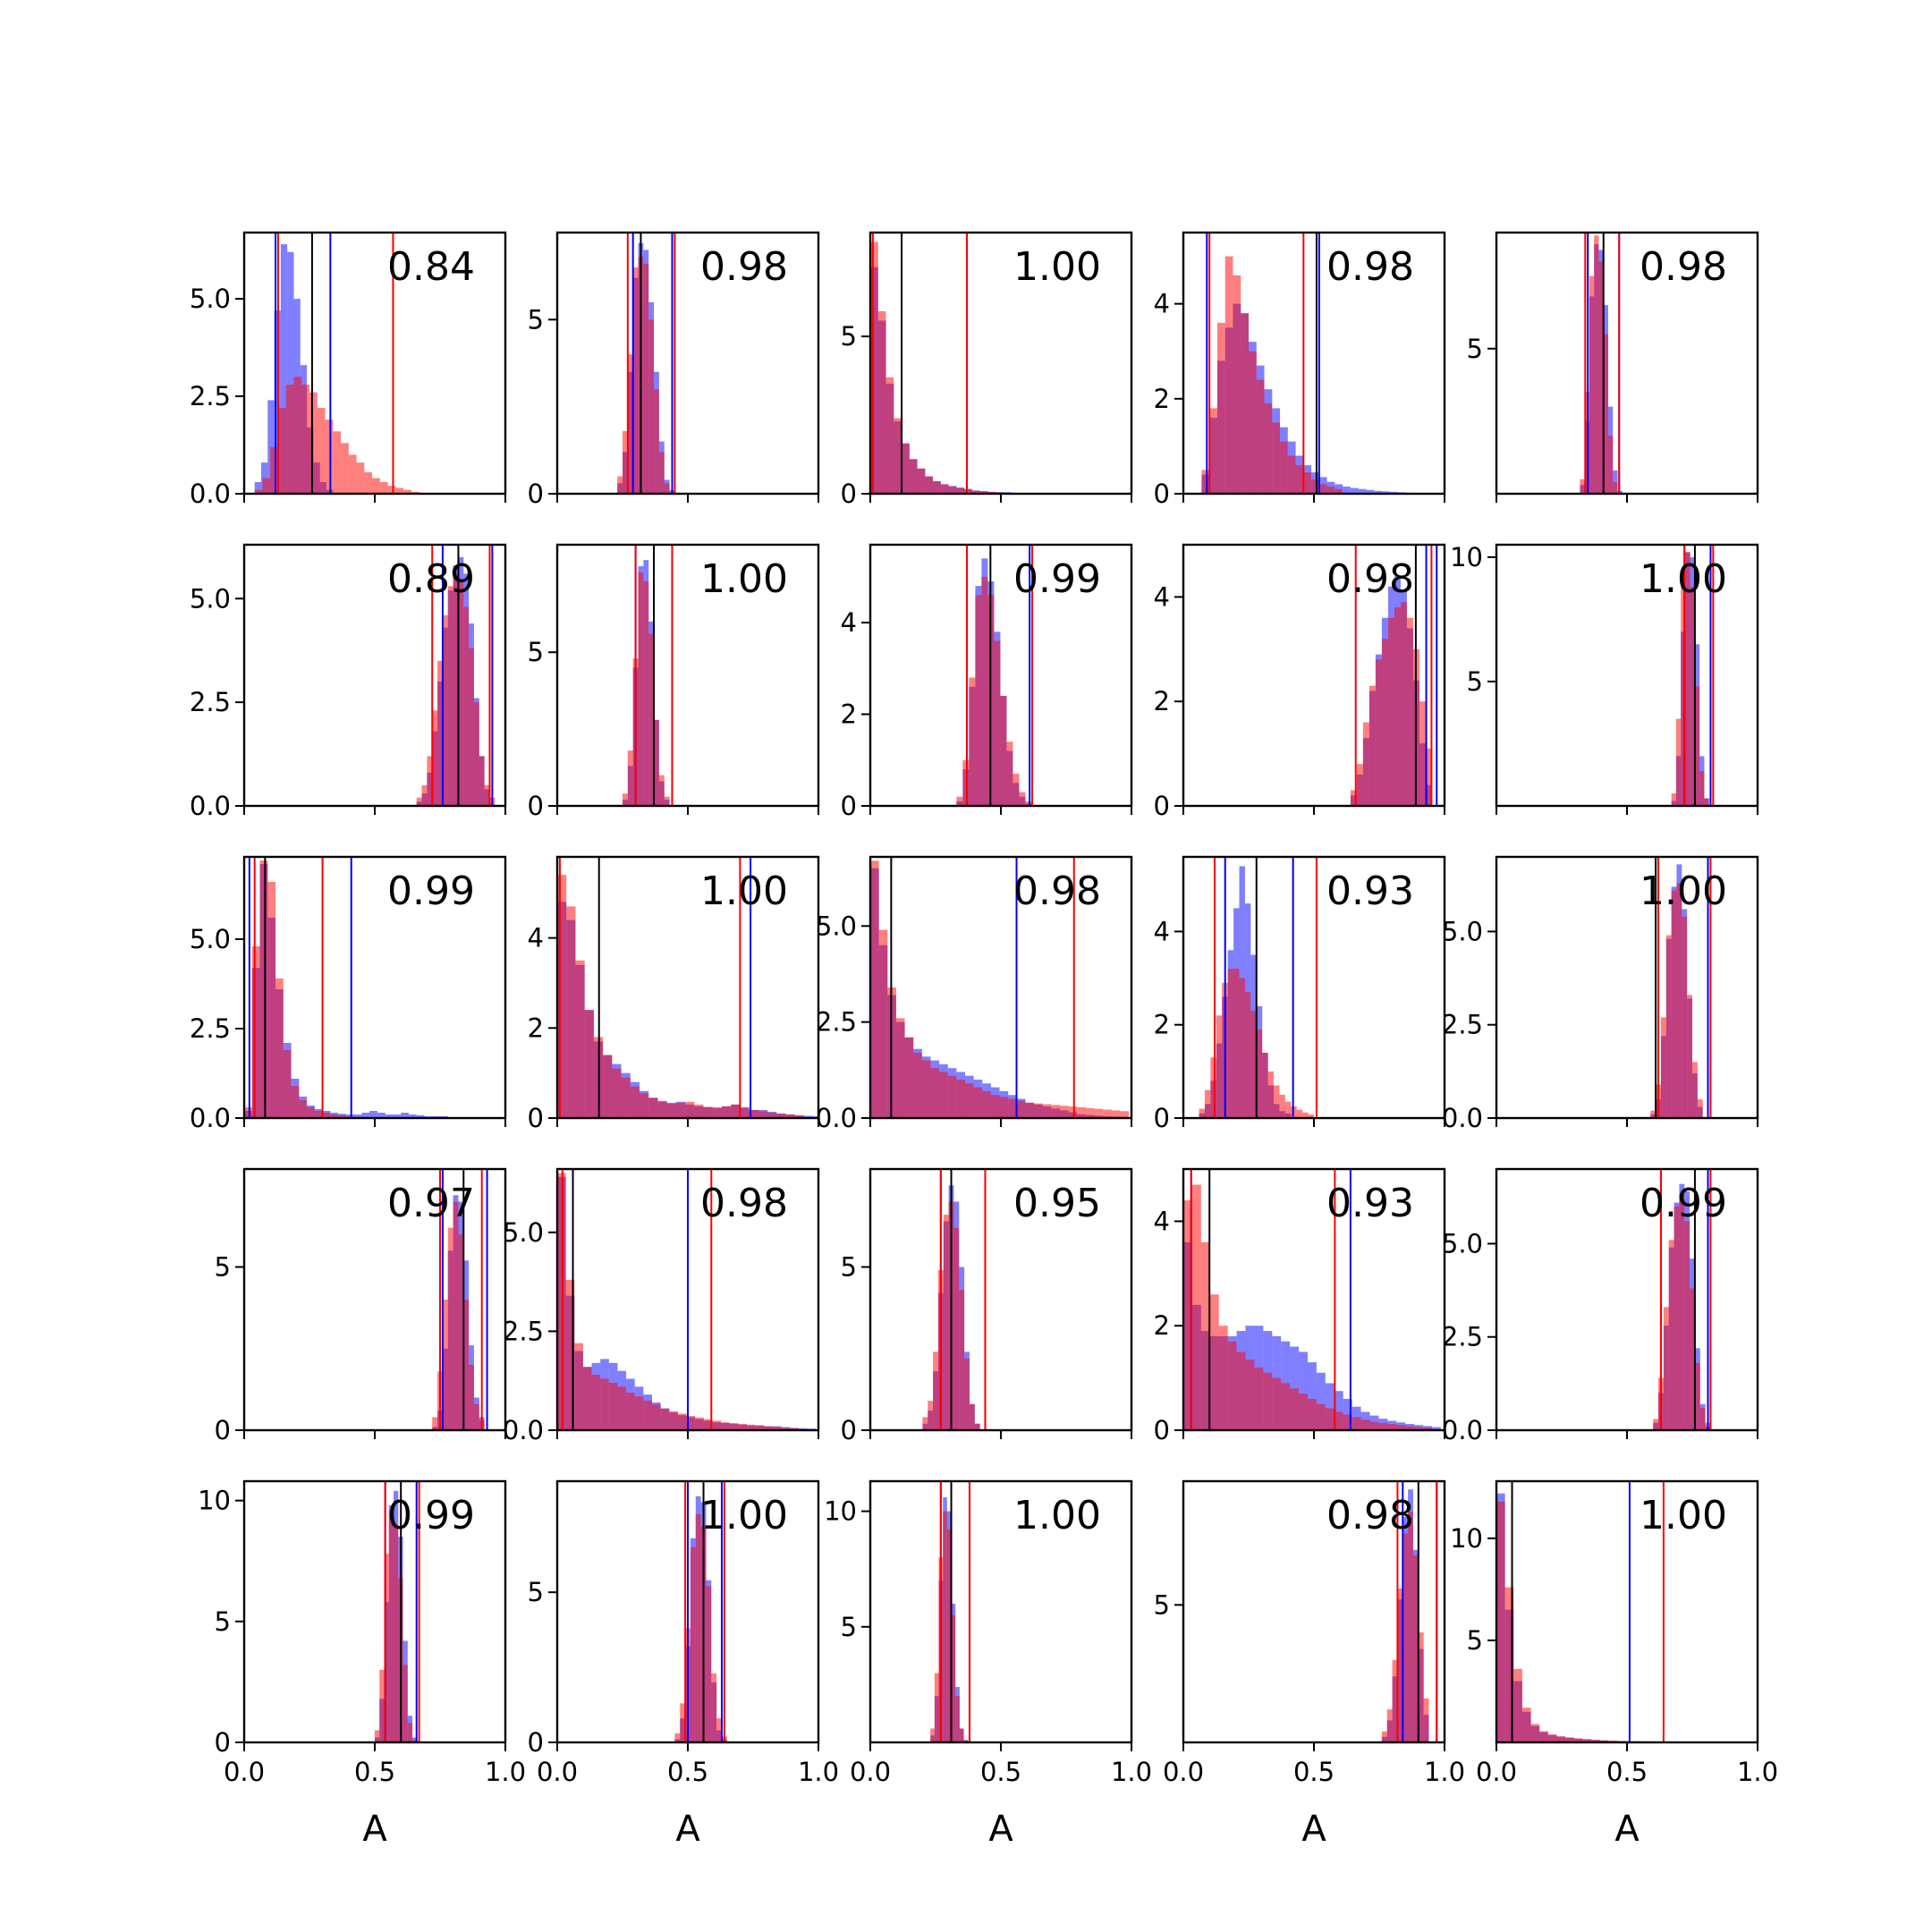 Image resolution: width=1932 pixels, height=1932 pixels. Describe the element at coordinates (1757, 1772) in the screenshot. I see `x-tick-label: 1.0` at that location.